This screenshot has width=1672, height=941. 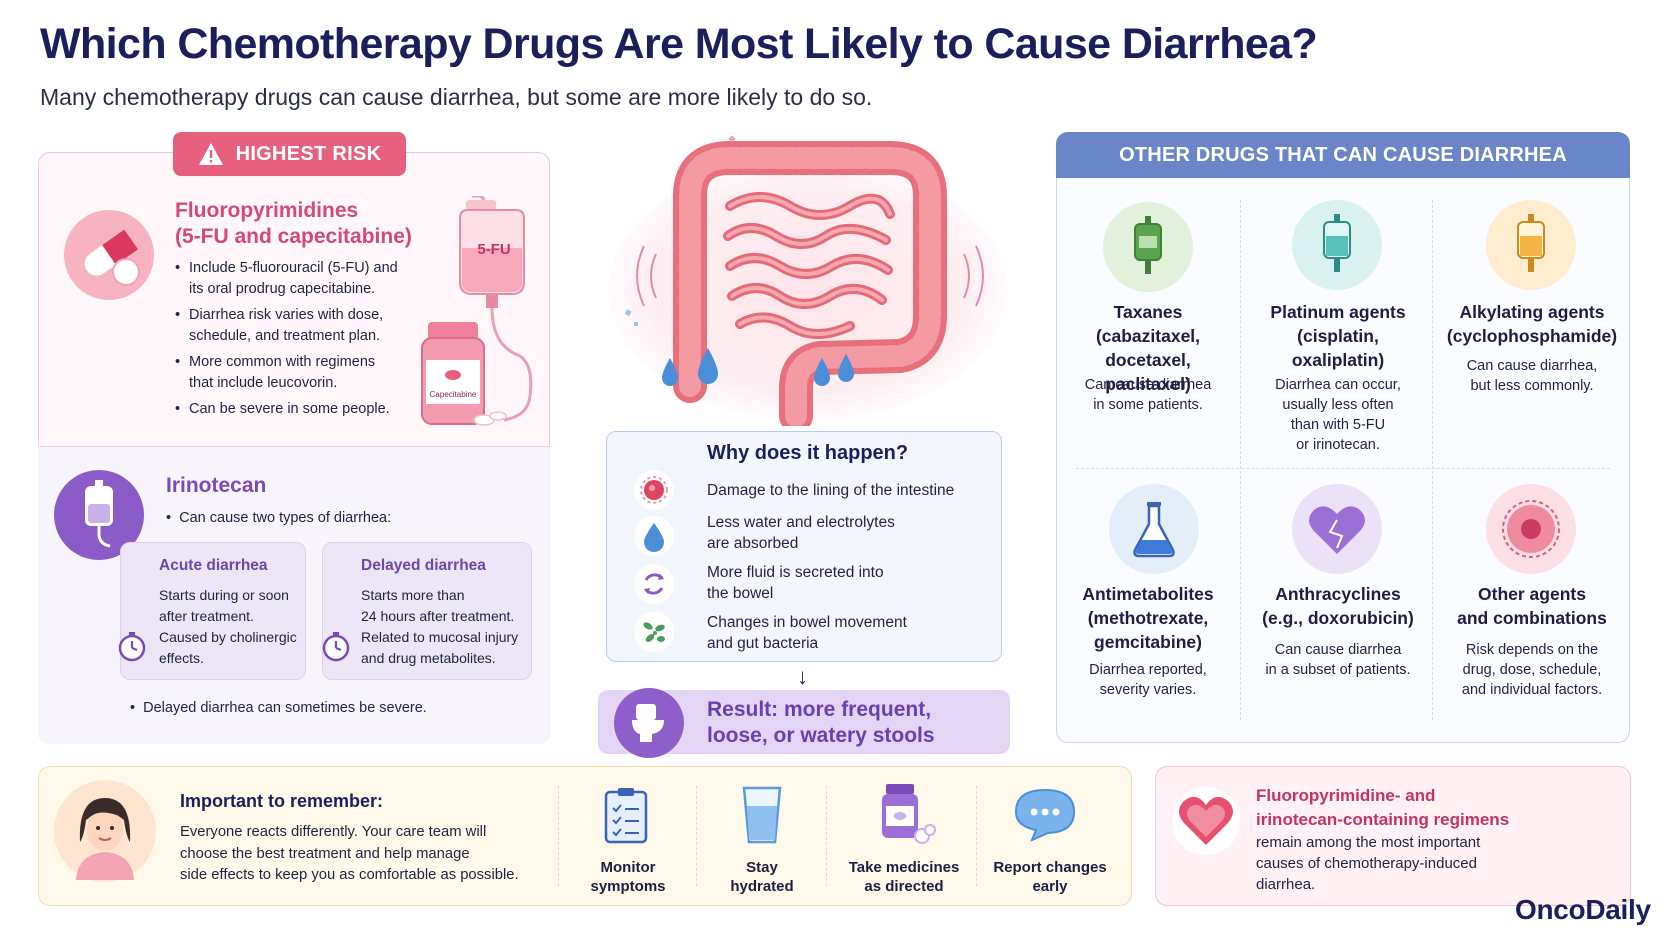 What do you see at coordinates (831, 490) in the screenshot?
I see `why-item-1: Damage to the lining of the intestine` at bounding box center [831, 490].